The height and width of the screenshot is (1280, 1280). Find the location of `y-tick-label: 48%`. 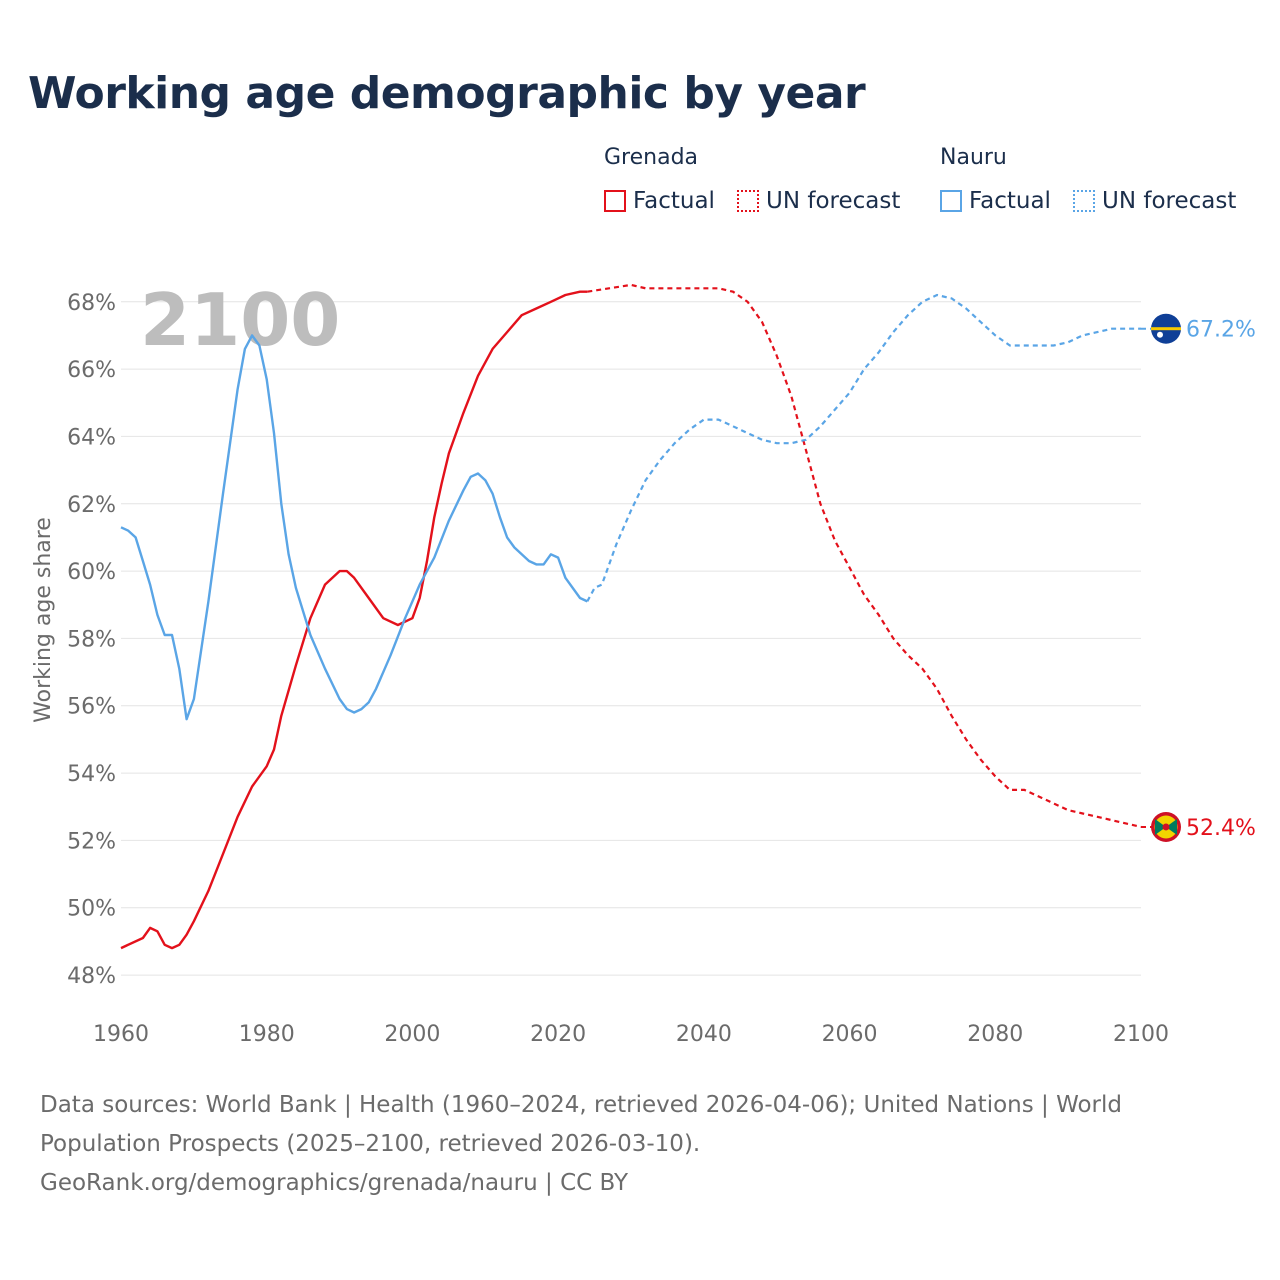

y-tick-label: 48% is located at coordinates (91, 976).